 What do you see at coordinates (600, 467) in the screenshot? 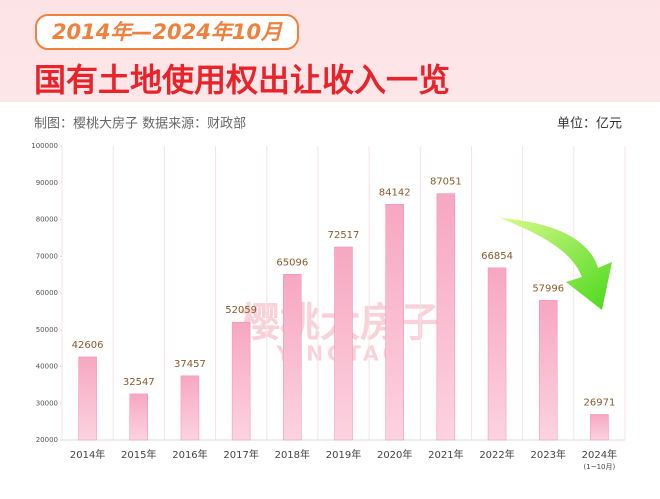
I see `x-note: (1~10月)` at bounding box center [600, 467].